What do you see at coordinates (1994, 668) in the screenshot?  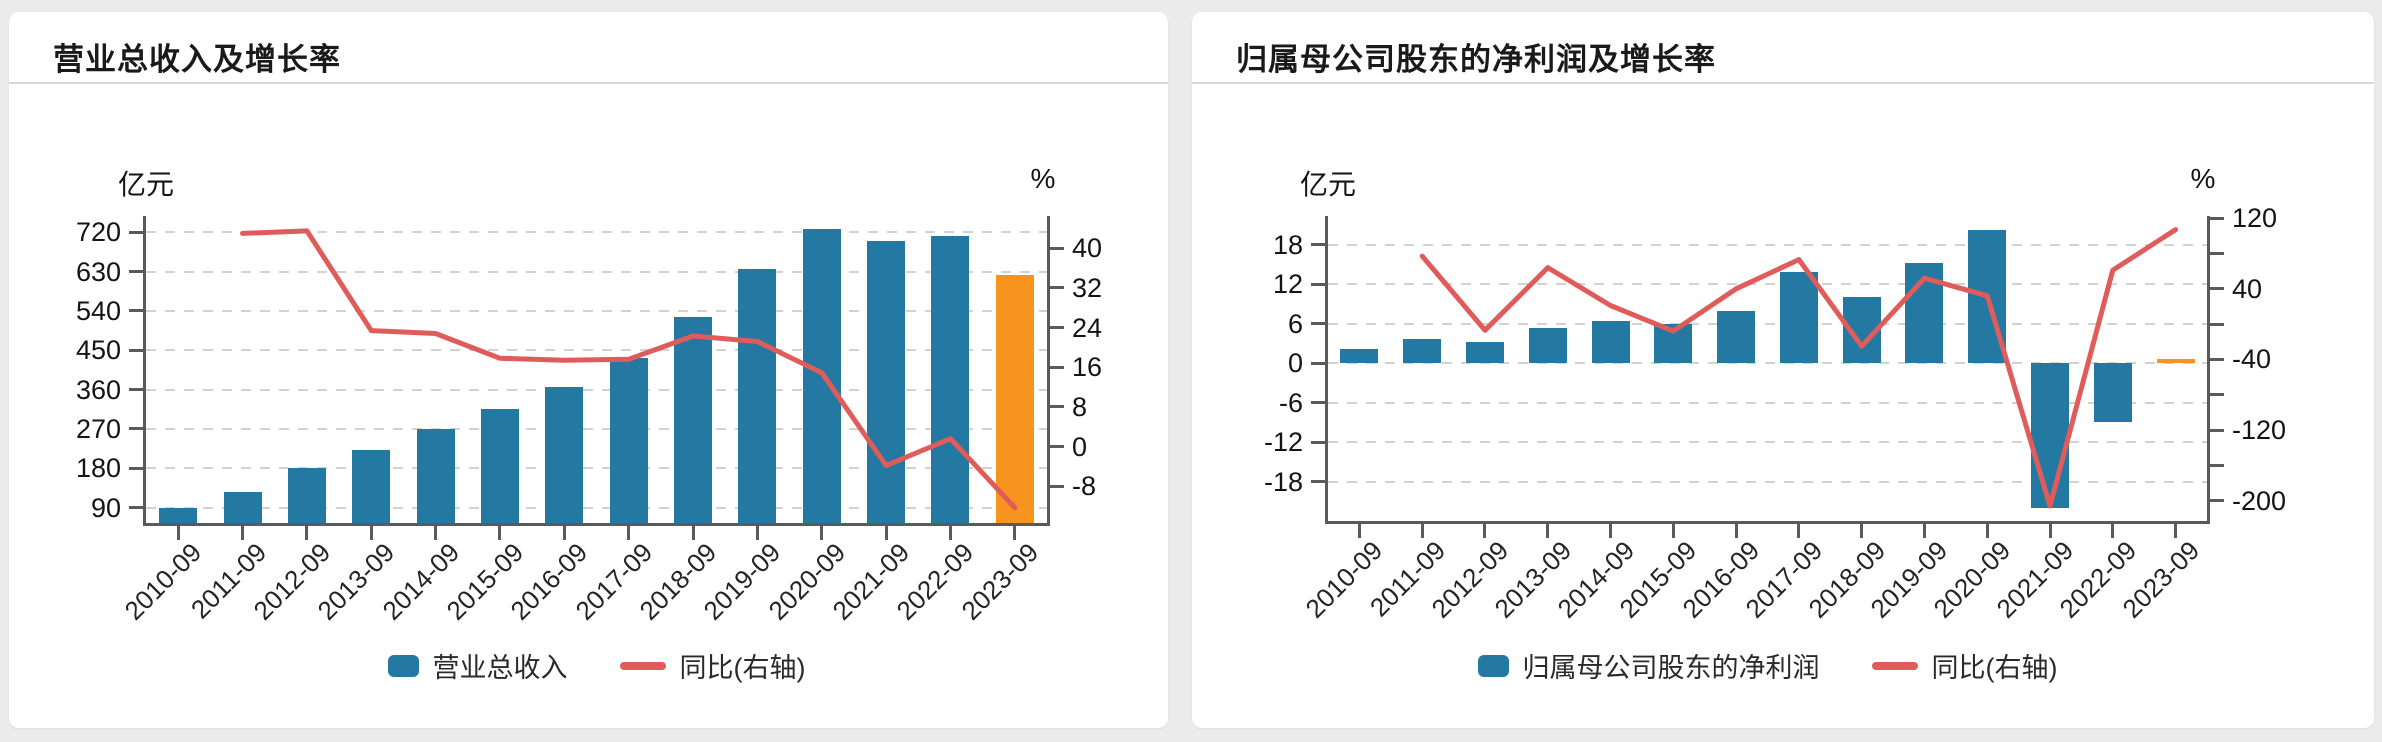 I see `legend-label: 同比(右轴)` at bounding box center [1994, 668].